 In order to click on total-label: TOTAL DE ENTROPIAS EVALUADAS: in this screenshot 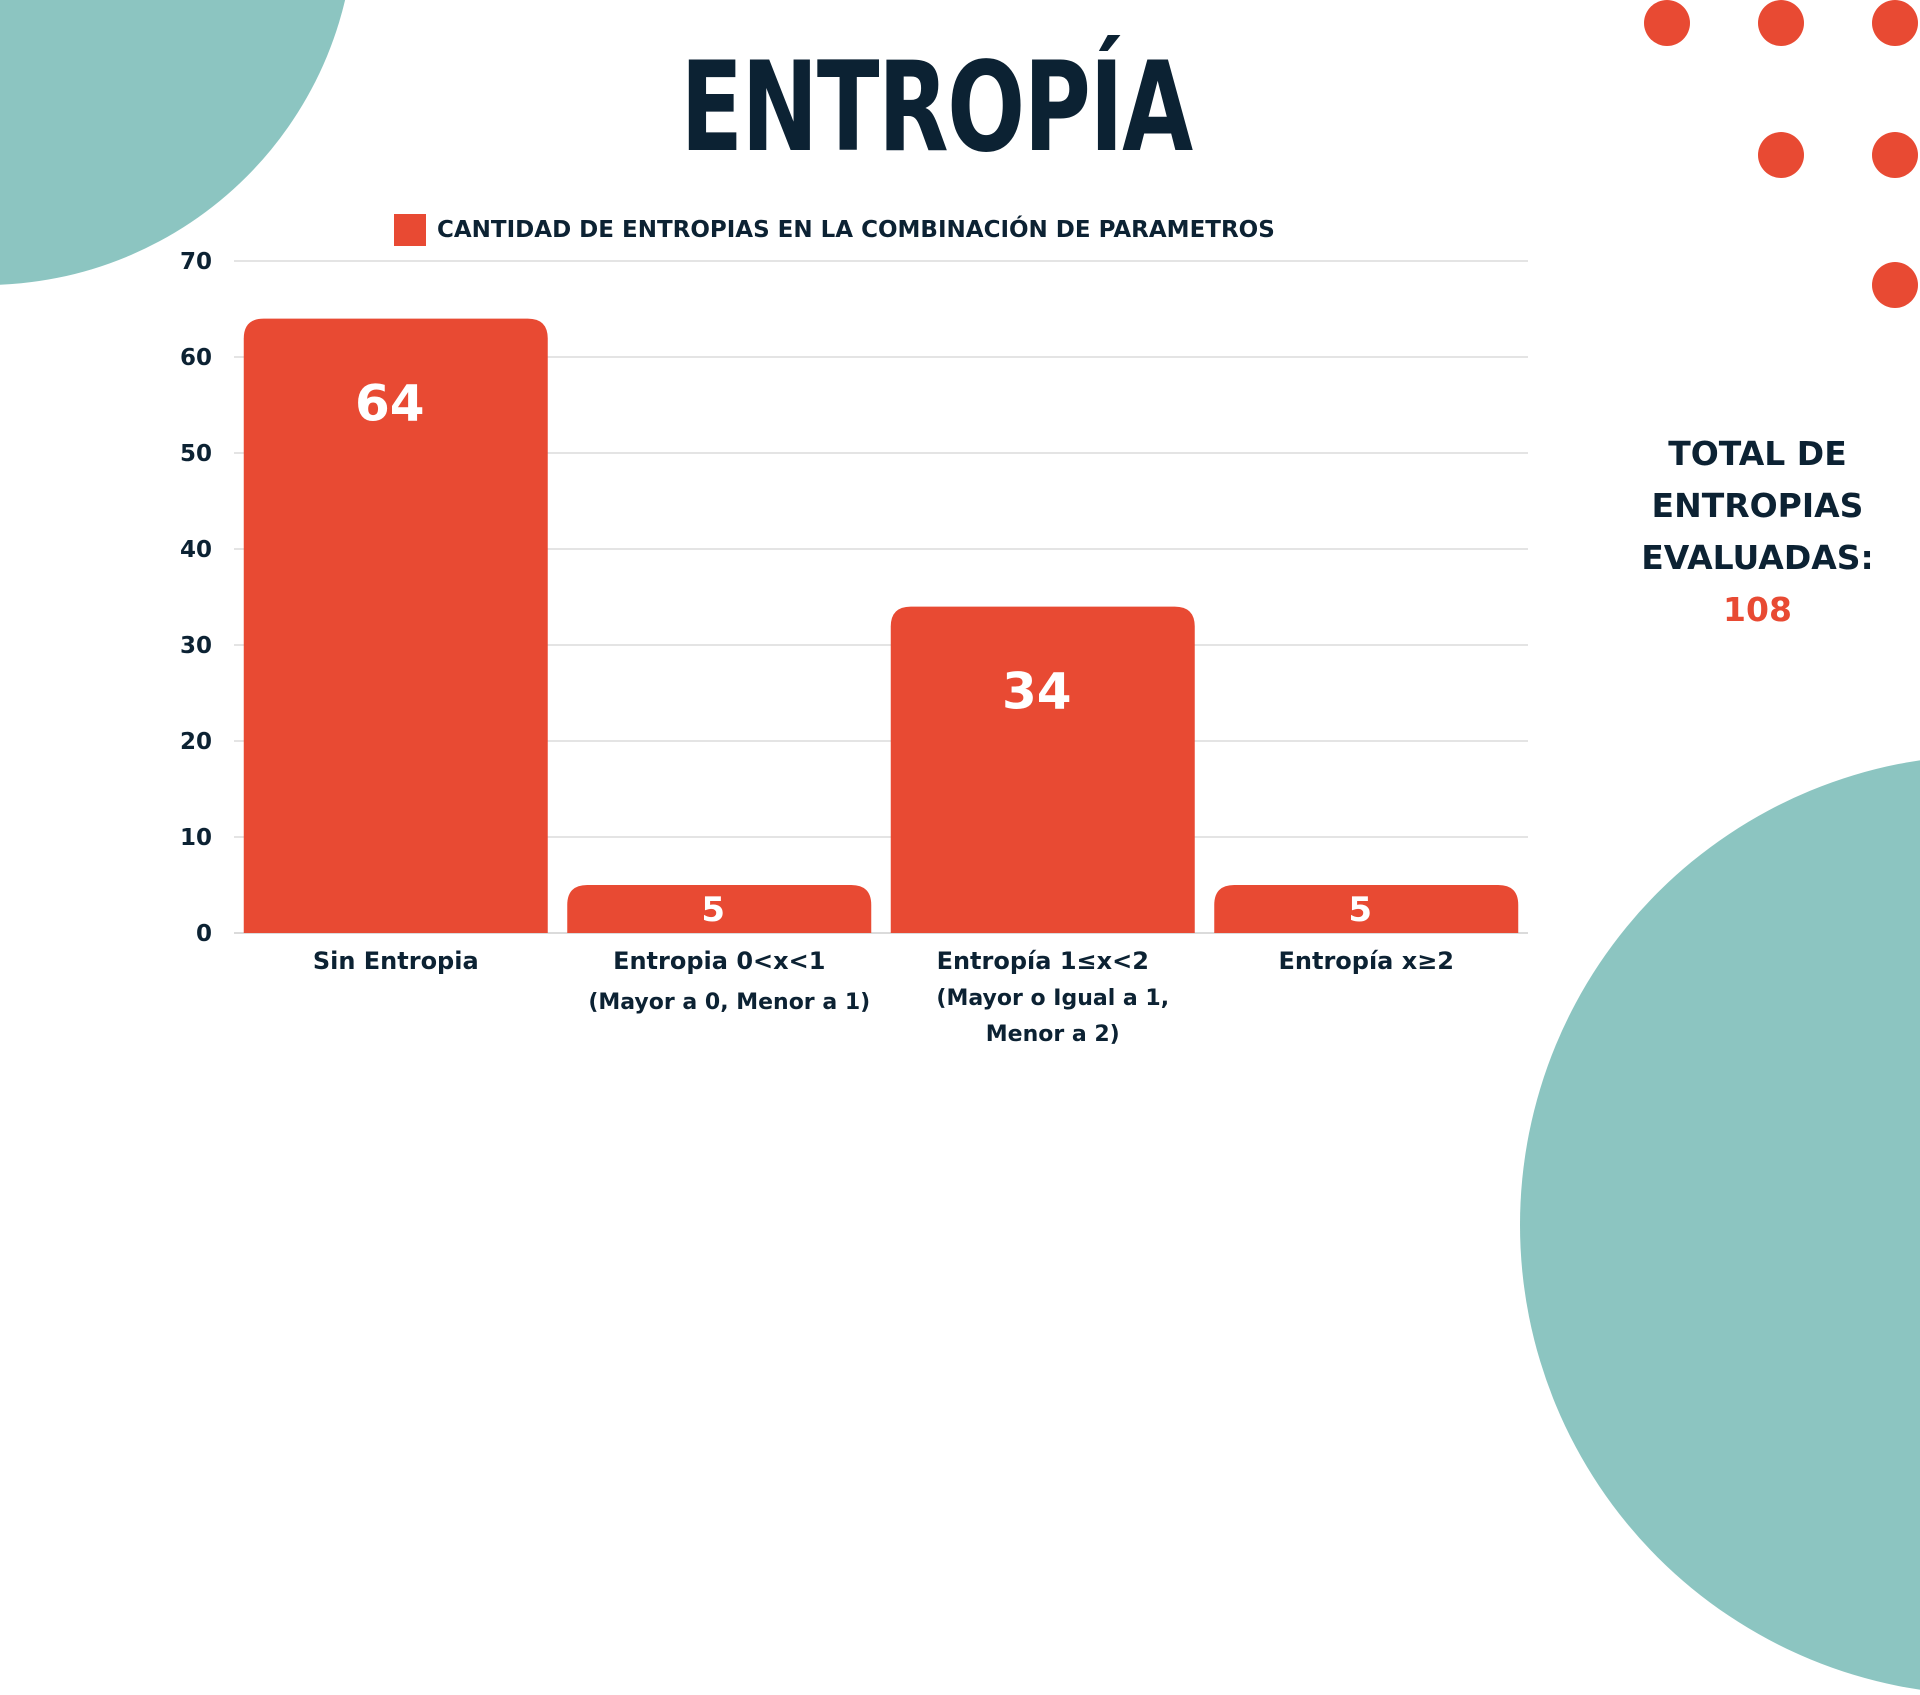, I will do `click(1757, 505)`.